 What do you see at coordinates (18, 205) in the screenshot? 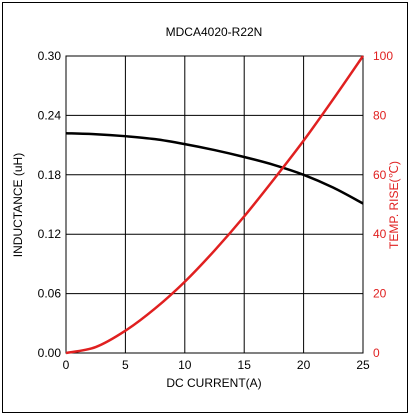
I see `left-y-axis-label: INDUCTANCE (uH)` at bounding box center [18, 205].